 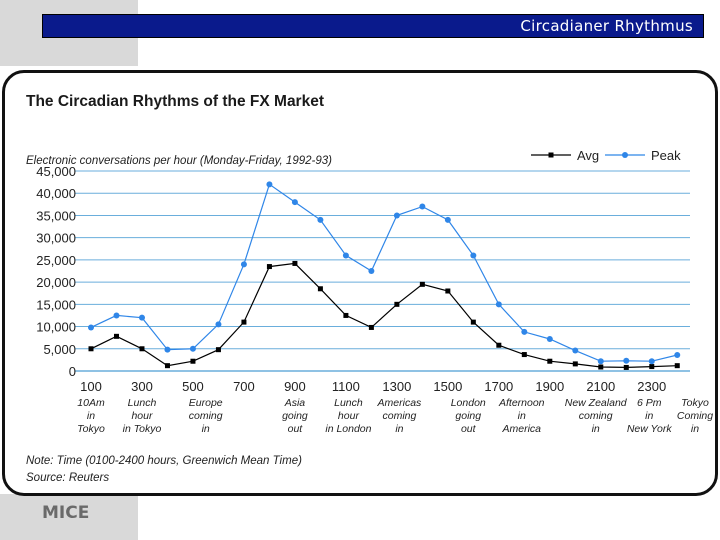 What do you see at coordinates (206, 403) in the screenshot?
I see `x-annotation-line: Europe` at bounding box center [206, 403].